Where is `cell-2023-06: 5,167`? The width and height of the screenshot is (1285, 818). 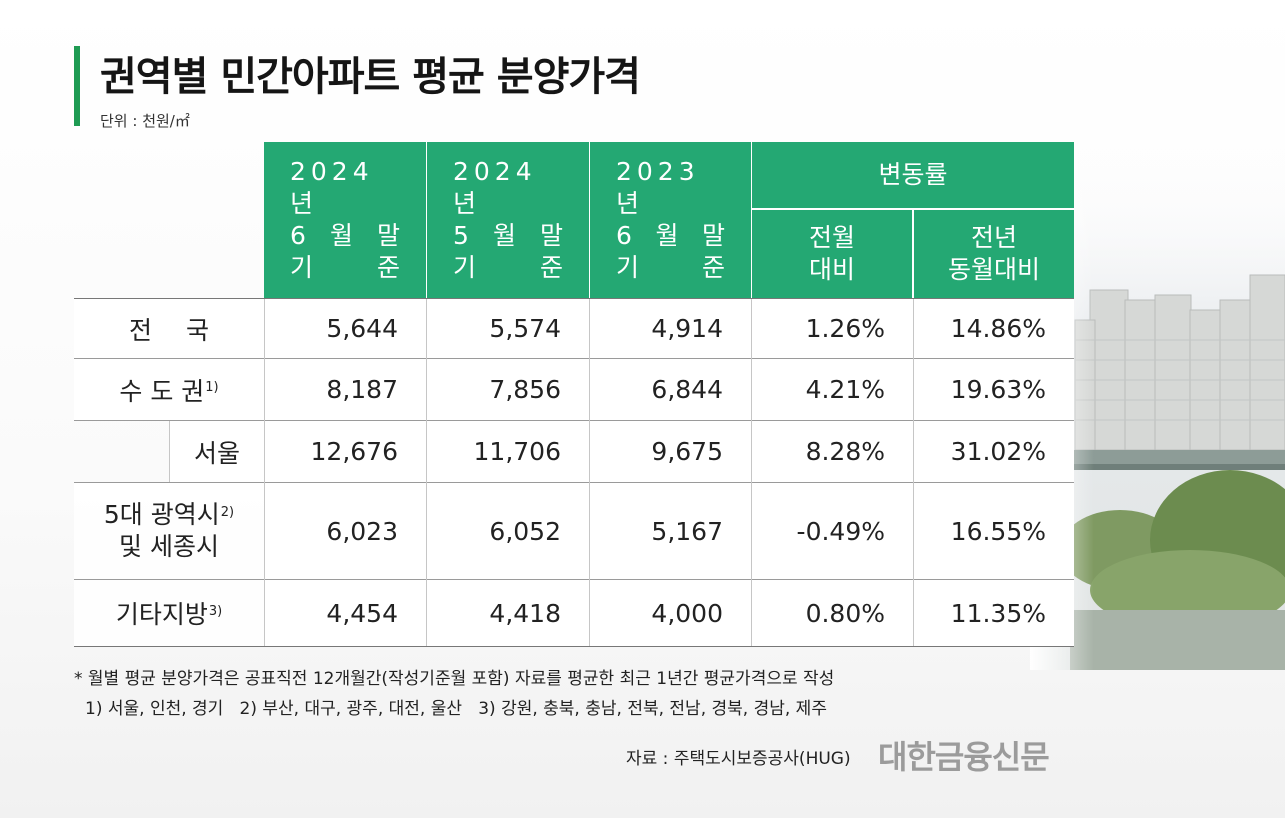 cell-2023-06: 5,167 is located at coordinates (670, 531).